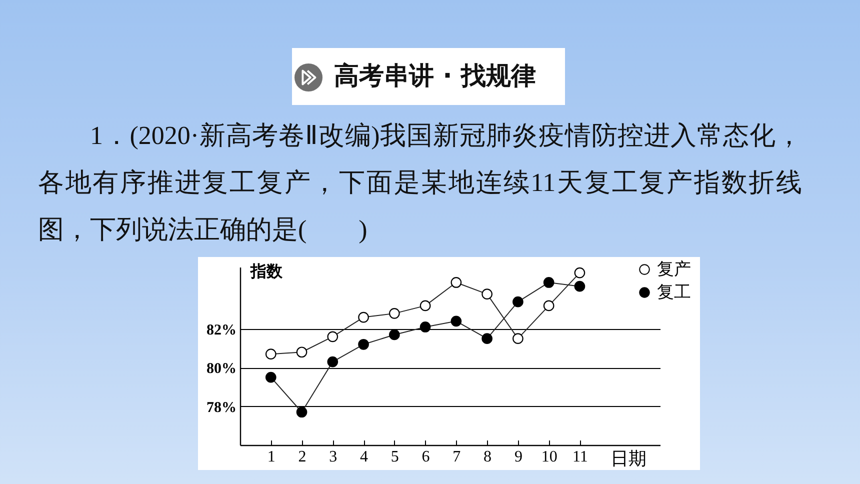 The height and width of the screenshot is (484, 860). What do you see at coordinates (394, 457) in the screenshot?
I see `x-tick-label: 5` at bounding box center [394, 457].